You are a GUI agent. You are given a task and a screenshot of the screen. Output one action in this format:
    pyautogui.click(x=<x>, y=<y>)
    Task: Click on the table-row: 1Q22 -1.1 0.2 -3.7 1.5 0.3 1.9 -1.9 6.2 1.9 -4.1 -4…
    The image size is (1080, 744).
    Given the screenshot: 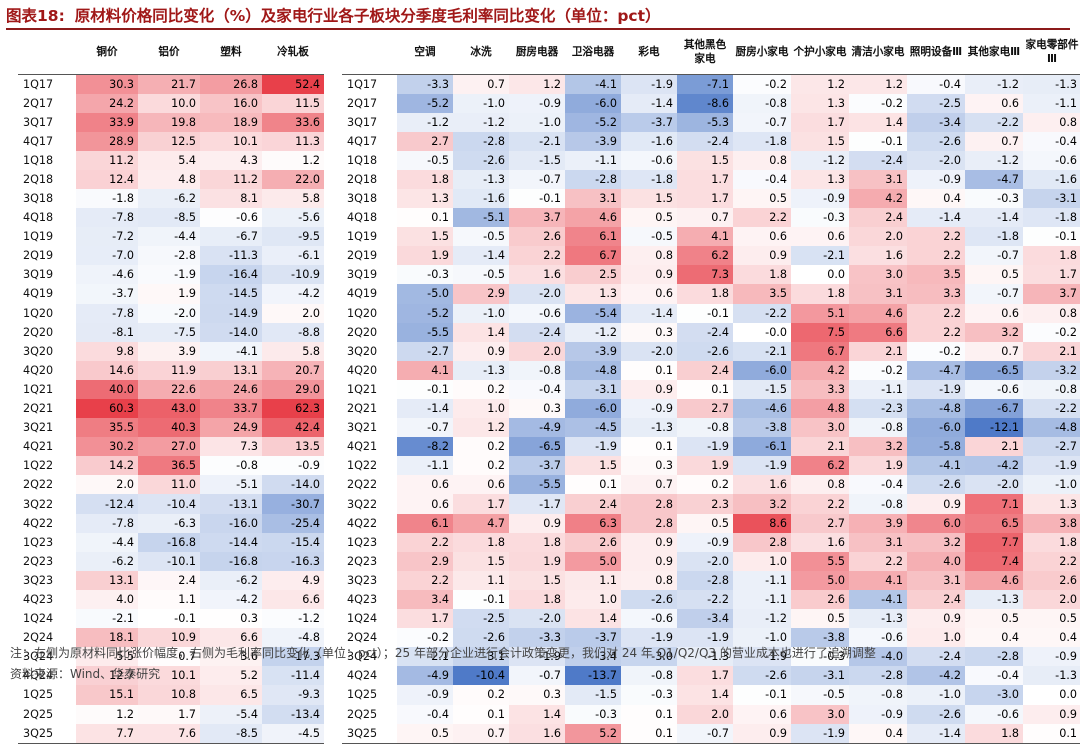 What is the action you would take?
    pyautogui.click(x=711, y=466)
    